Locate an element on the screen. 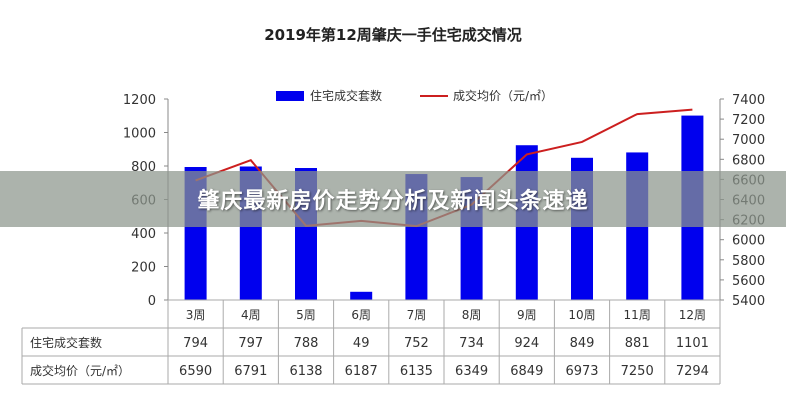  legend-swatch-bar is located at coordinates (290, 96).